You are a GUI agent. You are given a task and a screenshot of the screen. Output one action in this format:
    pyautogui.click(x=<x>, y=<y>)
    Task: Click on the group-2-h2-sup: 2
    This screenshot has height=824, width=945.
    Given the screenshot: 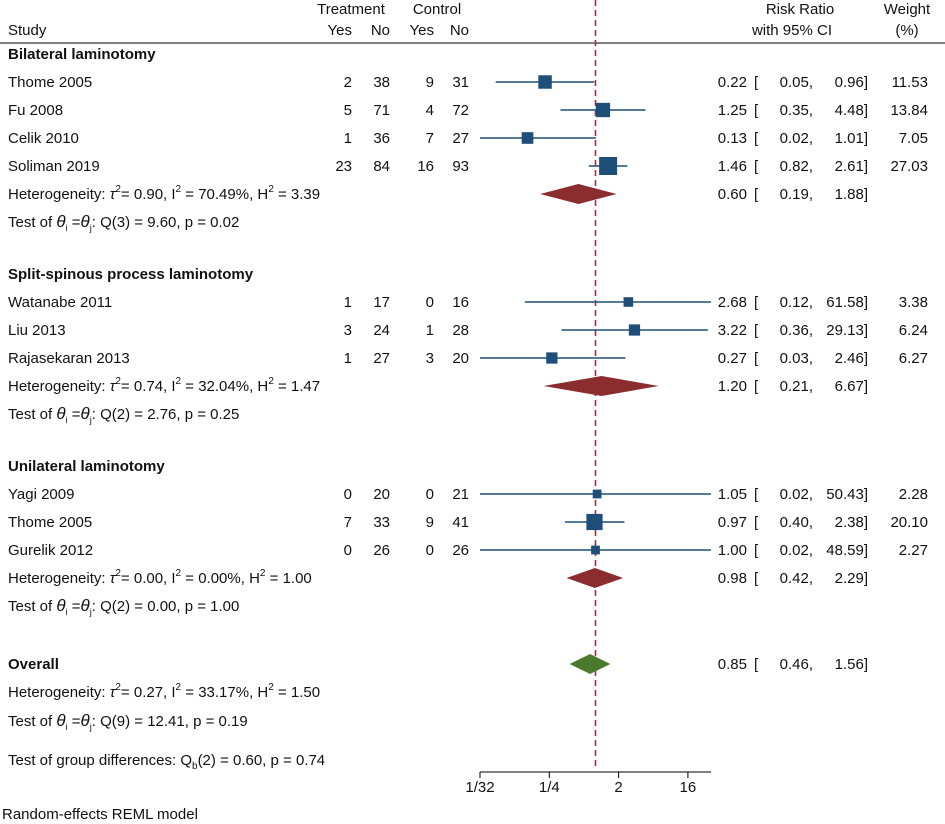 What is the action you would take?
    pyautogui.click(x=271, y=381)
    